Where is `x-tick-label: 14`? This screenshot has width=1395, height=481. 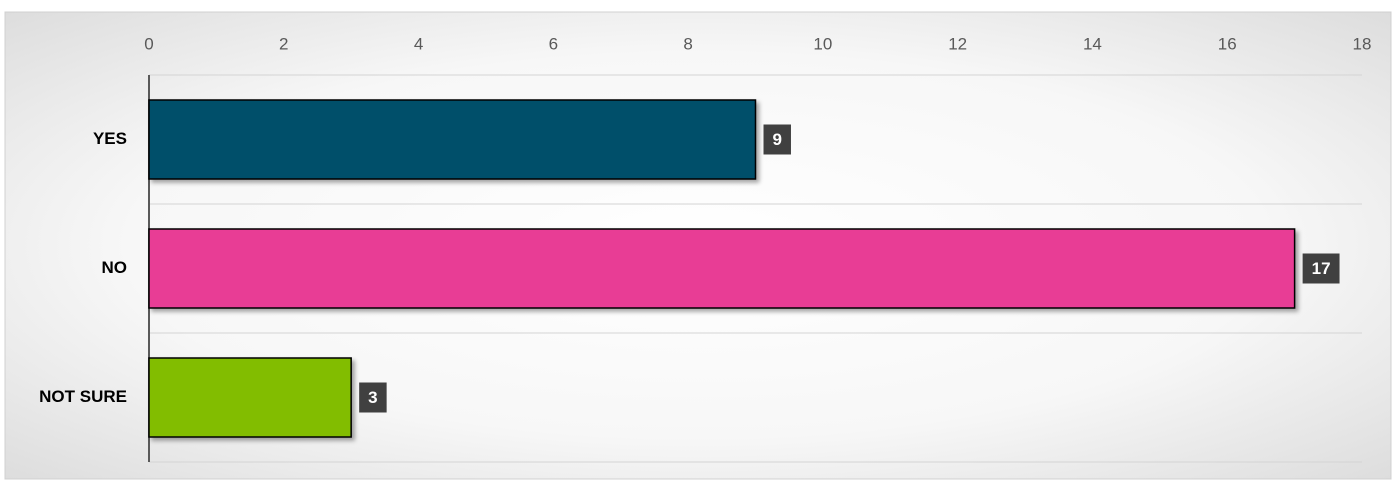 x-tick-label: 14 is located at coordinates (1092, 43).